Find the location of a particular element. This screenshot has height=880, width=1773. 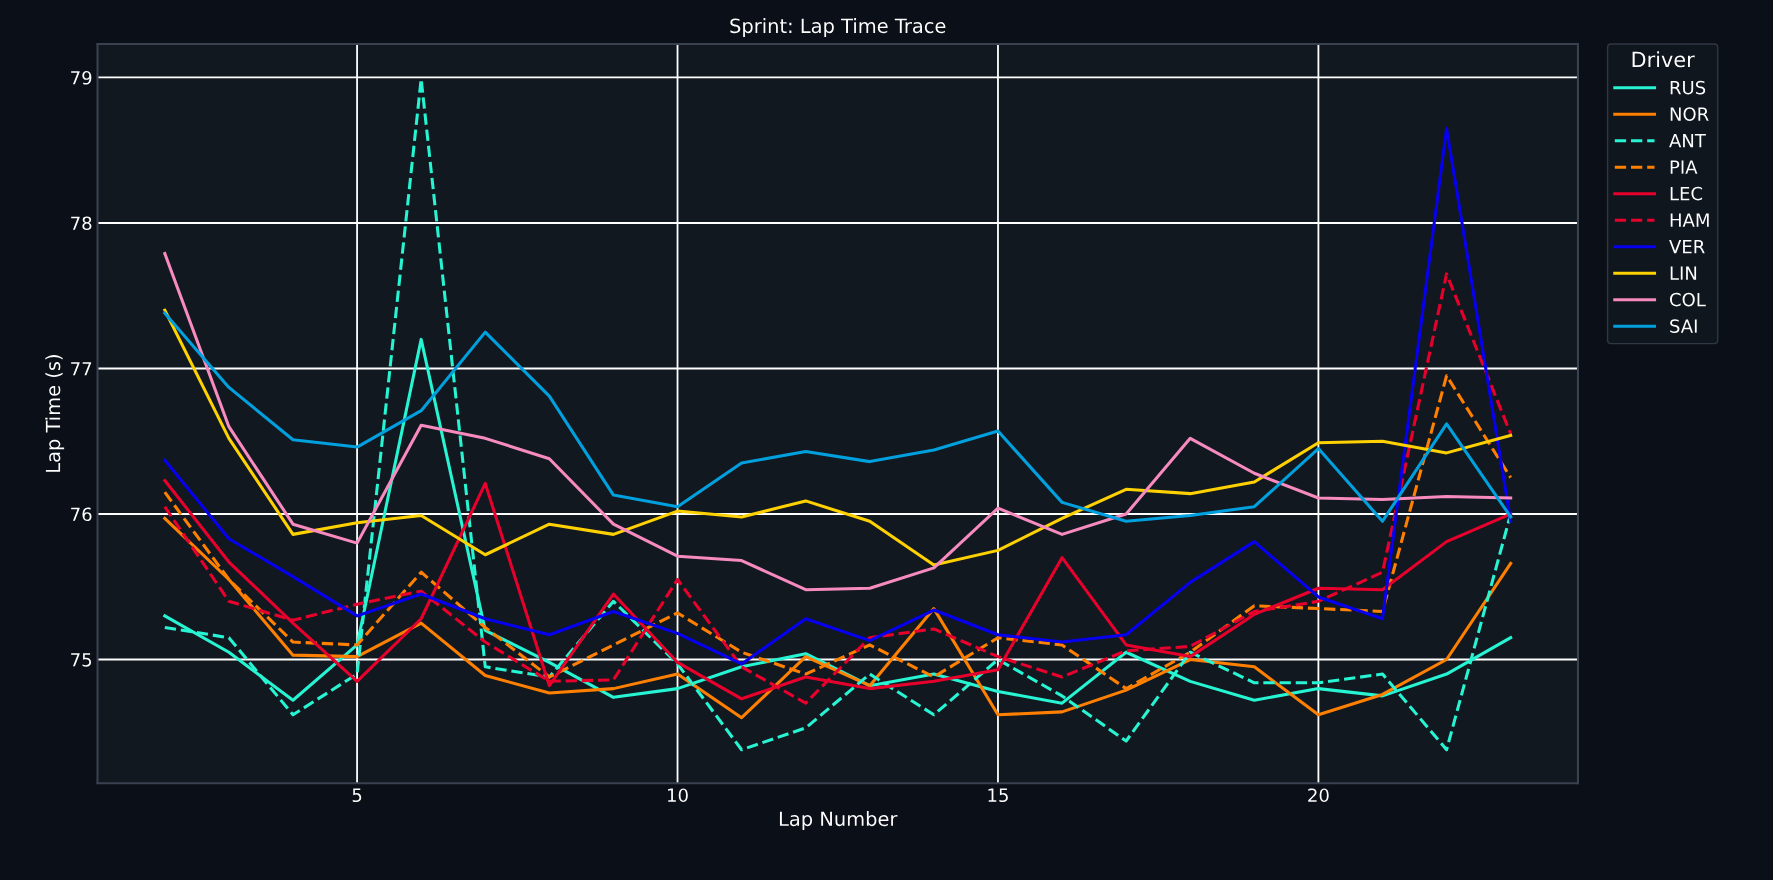

legend-label: ANT is located at coordinates (1687, 140).